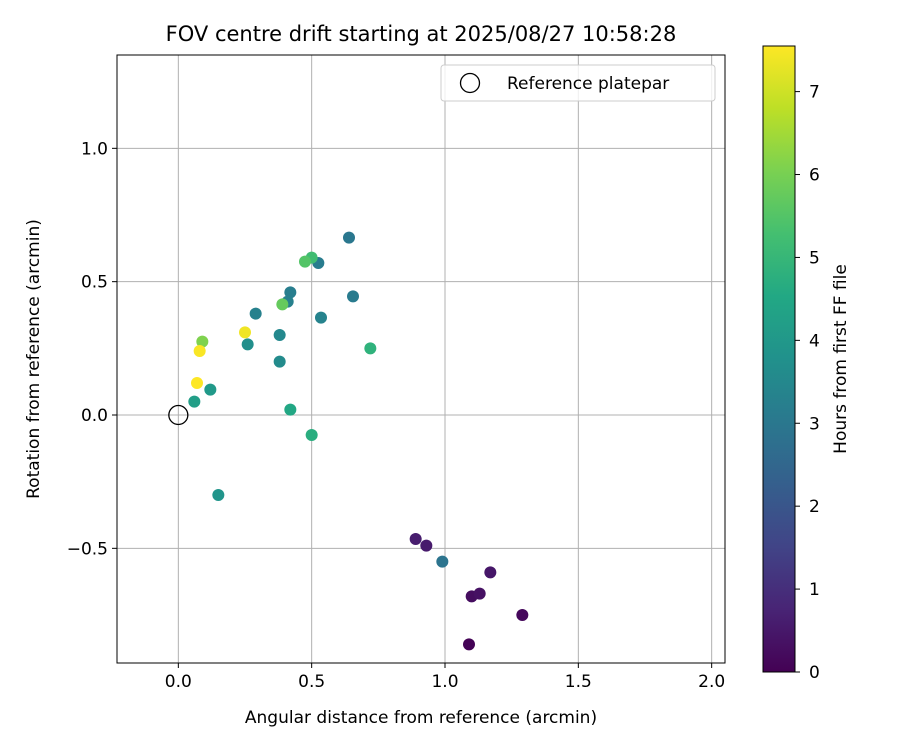 This screenshot has height=750, width=900. What do you see at coordinates (470, 83) in the screenshot?
I see `legend-reference-marker` at bounding box center [470, 83].